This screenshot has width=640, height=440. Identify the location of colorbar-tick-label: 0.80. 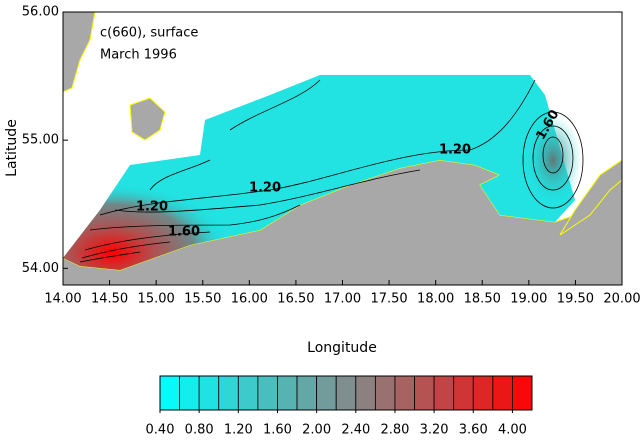
(199, 430).